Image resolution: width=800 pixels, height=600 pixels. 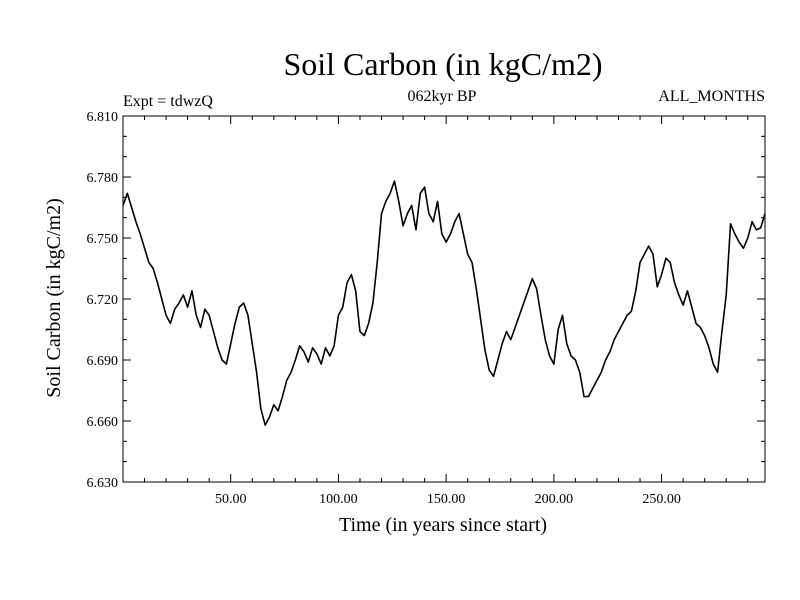 I want to click on x-tick-label: 50.00, so click(x=231, y=499).